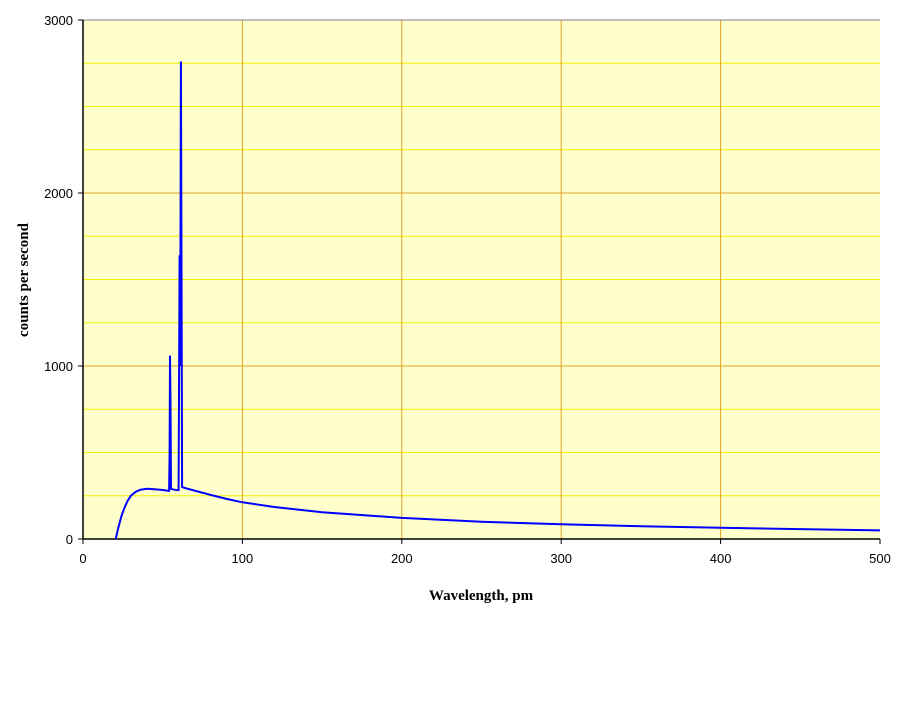 The height and width of the screenshot is (719, 901). What do you see at coordinates (243, 558) in the screenshot?
I see `x-tick-label: 100` at bounding box center [243, 558].